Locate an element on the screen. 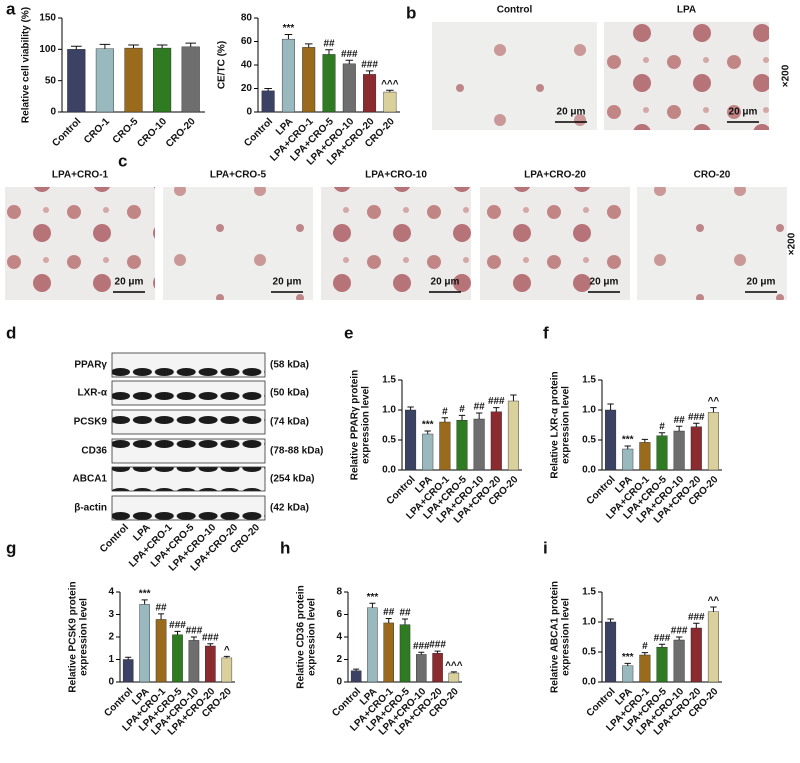  x-tick-label: CRO-1 is located at coordinates (97, 131).